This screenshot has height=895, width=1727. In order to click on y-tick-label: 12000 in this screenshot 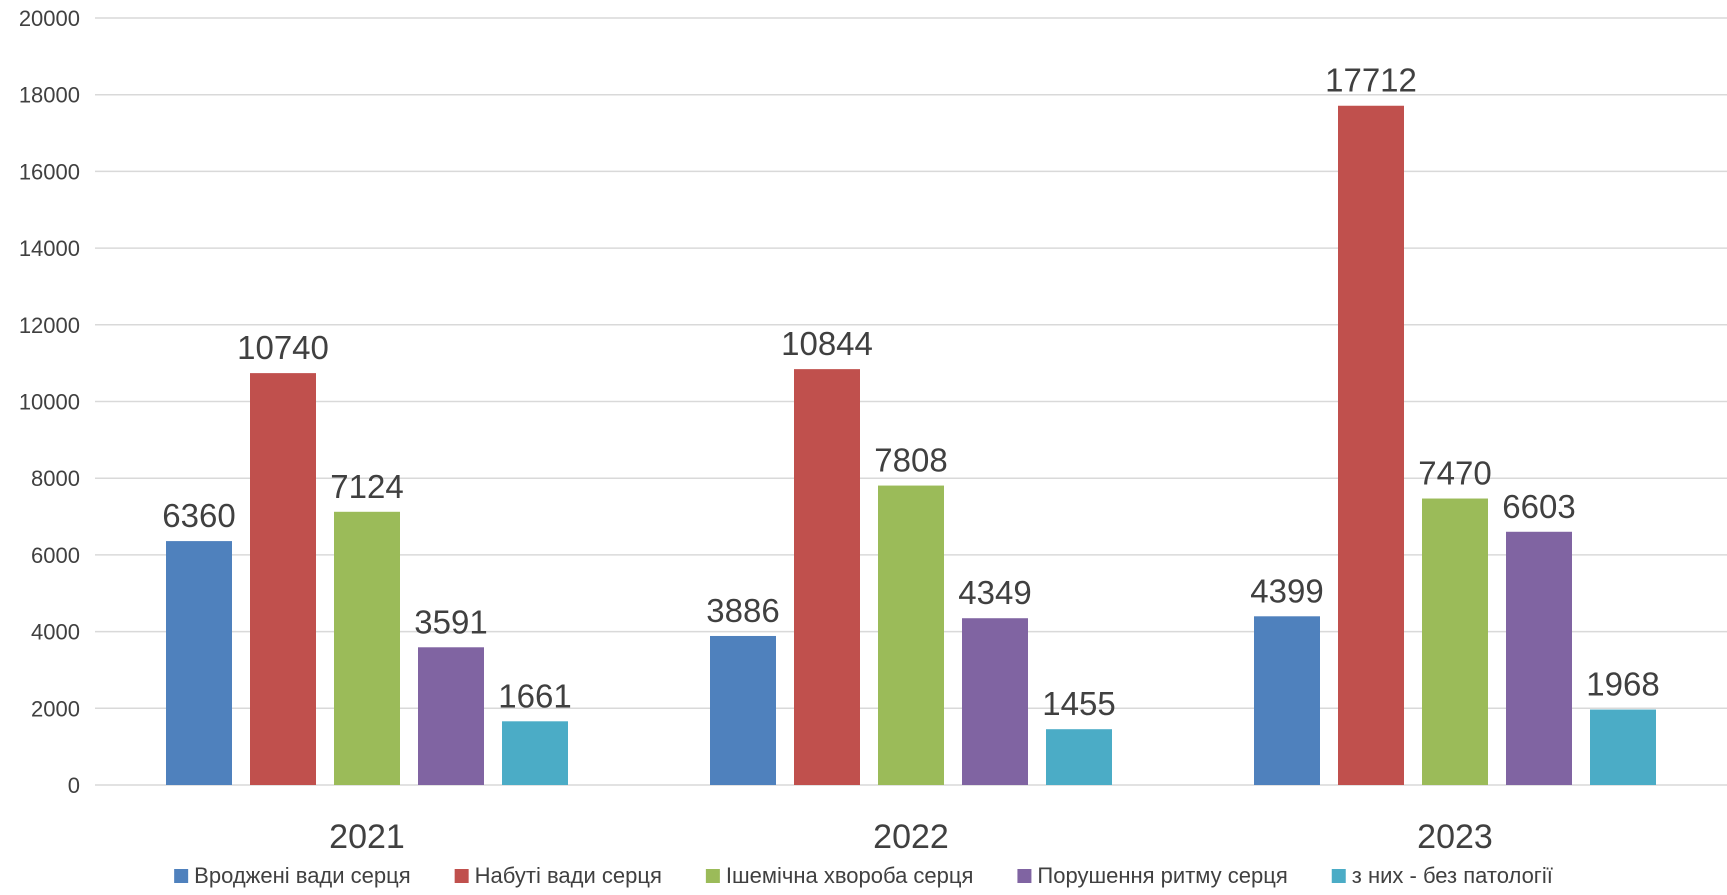, I will do `click(49, 325)`.